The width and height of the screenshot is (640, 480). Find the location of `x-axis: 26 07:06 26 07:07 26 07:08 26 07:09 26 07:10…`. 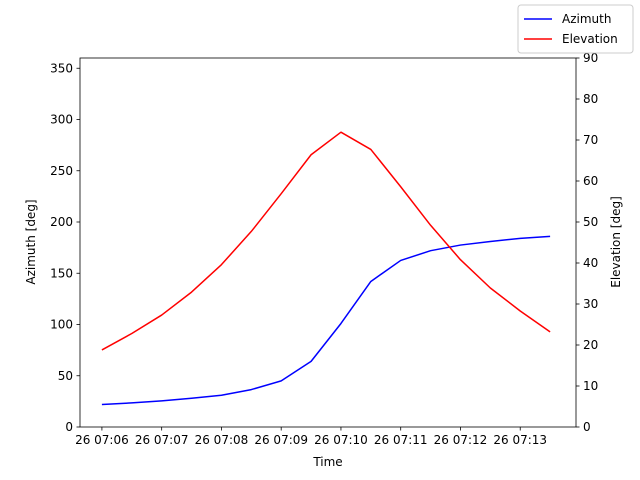

x-axis: 26 07:06 26 07:07 26 07:08 26 07:09 26 07:10… is located at coordinates (311, 437).